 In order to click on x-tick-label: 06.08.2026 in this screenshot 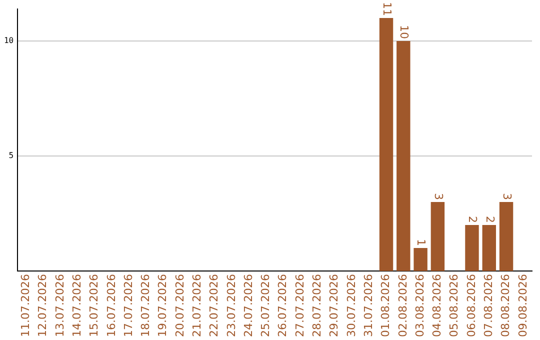, I will do `click(471, 306)`.